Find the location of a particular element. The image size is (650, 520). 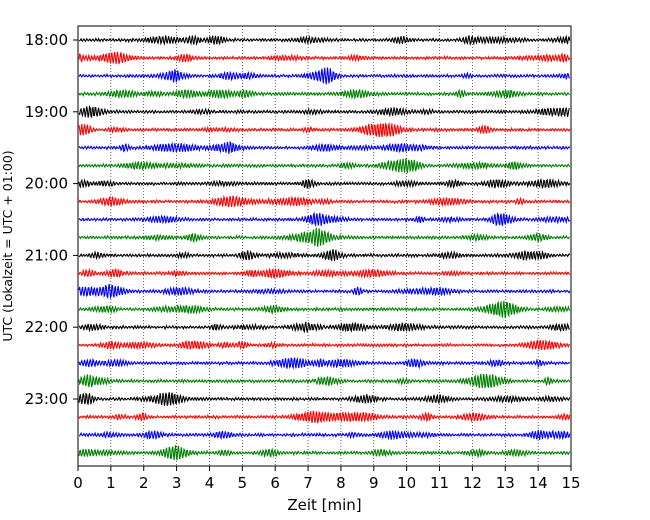

trace-2000 is located at coordinates (324, 183).